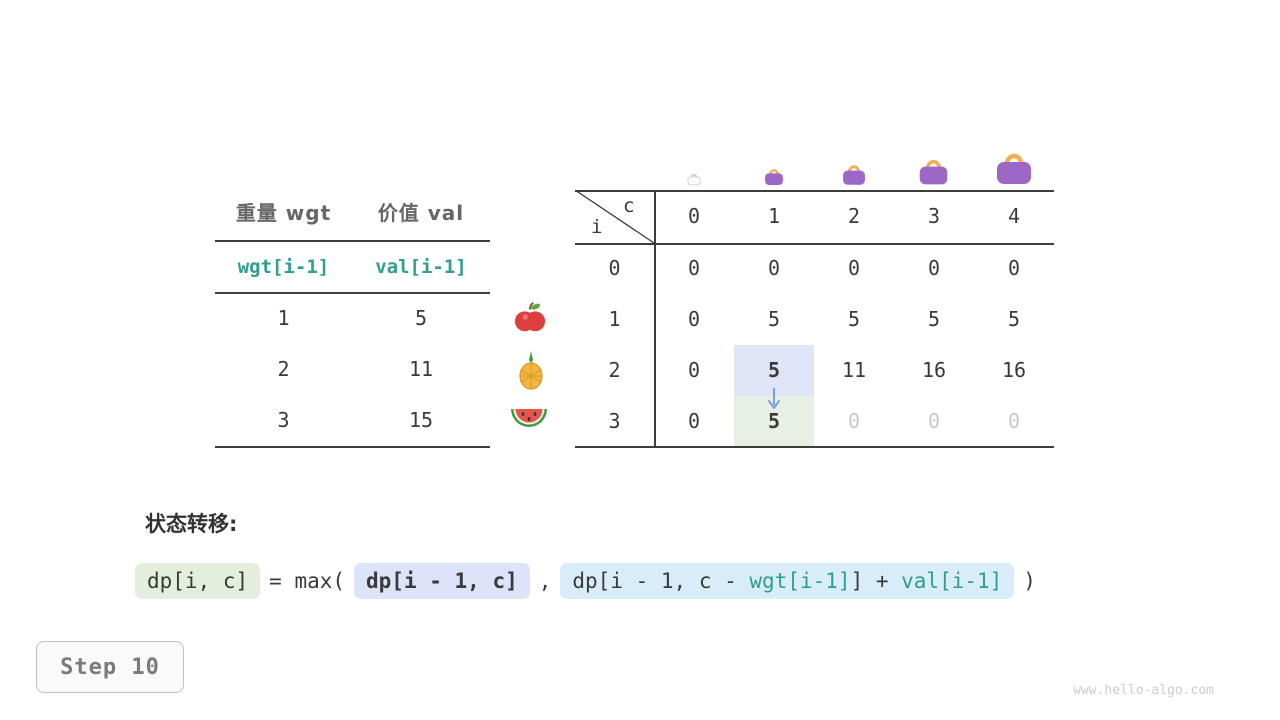 This screenshot has height=720, width=1280. I want to click on dp-col-header-4: 4, so click(1014, 216).